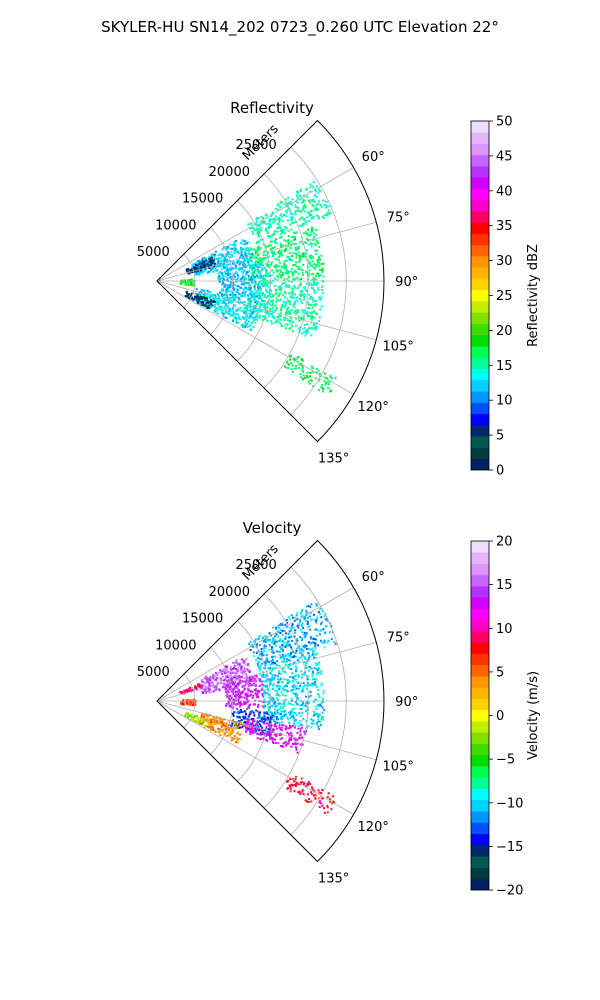 The width and height of the screenshot is (600, 1000). Describe the element at coordinates (500, 471) in the screenshot. I see `colorbar-tick-label: 0` at that location.